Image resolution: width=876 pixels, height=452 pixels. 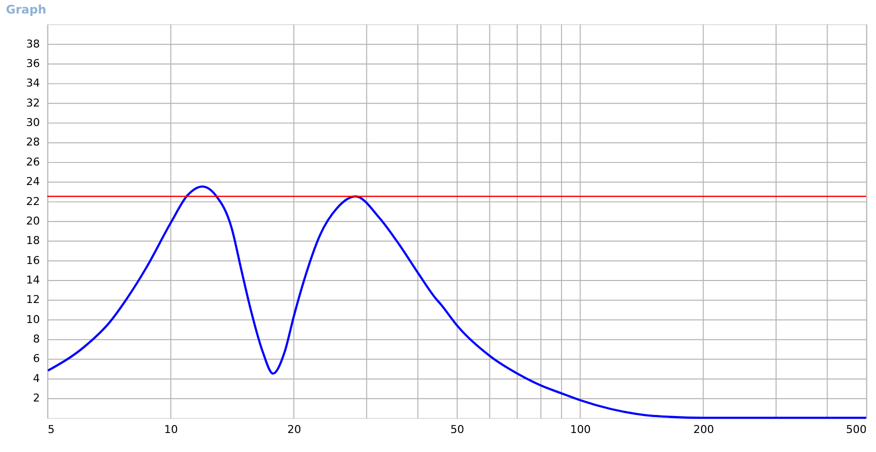 I want to click on x-tick-label: 100, so click(x=580, y=429).